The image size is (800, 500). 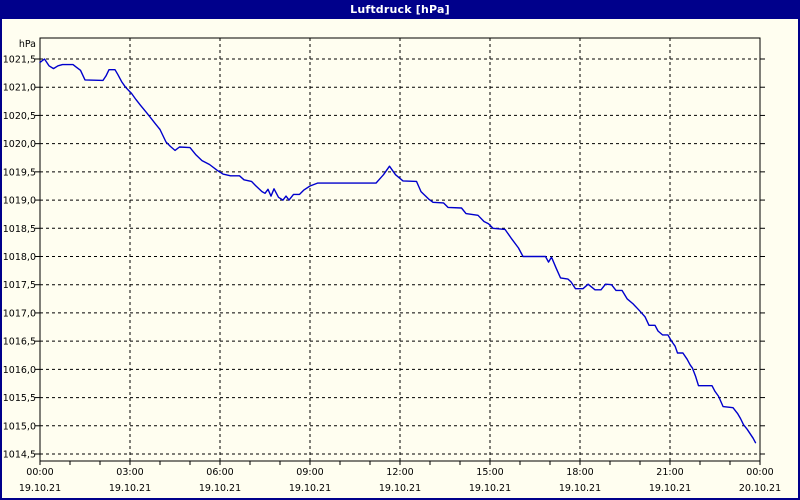 I want to click on y-tick-label: 1015,5, so click(x=19, y=398).